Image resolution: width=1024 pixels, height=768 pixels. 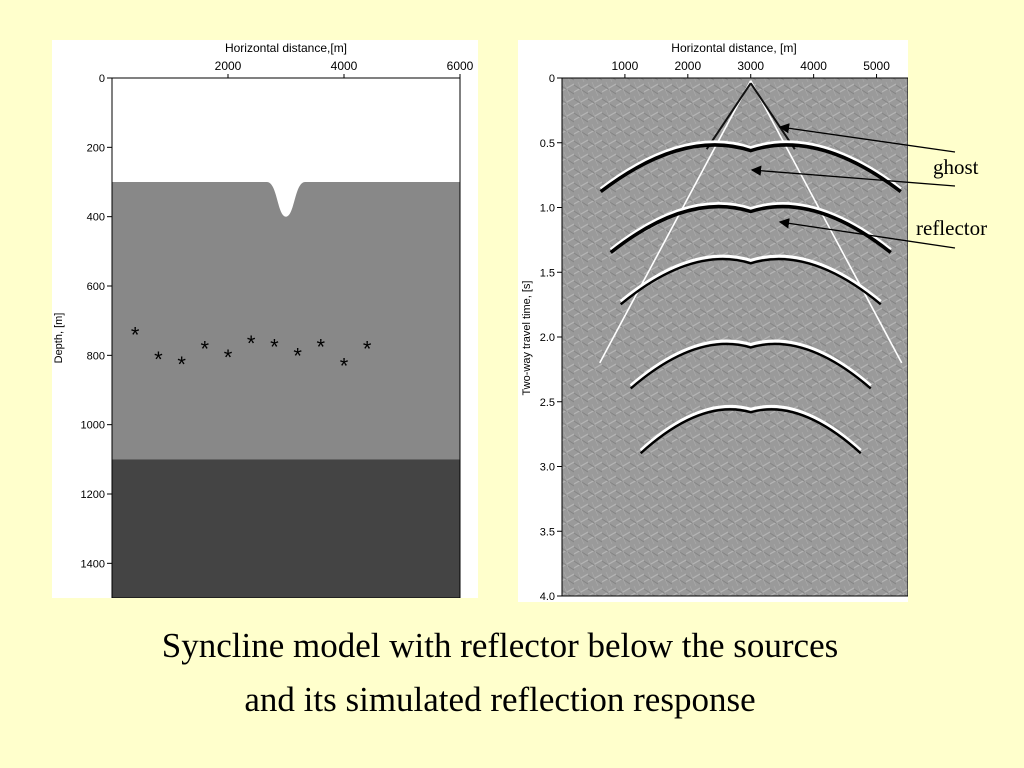 I want to click on model-x-tick-label: 6000, so click(x=460, y=66).